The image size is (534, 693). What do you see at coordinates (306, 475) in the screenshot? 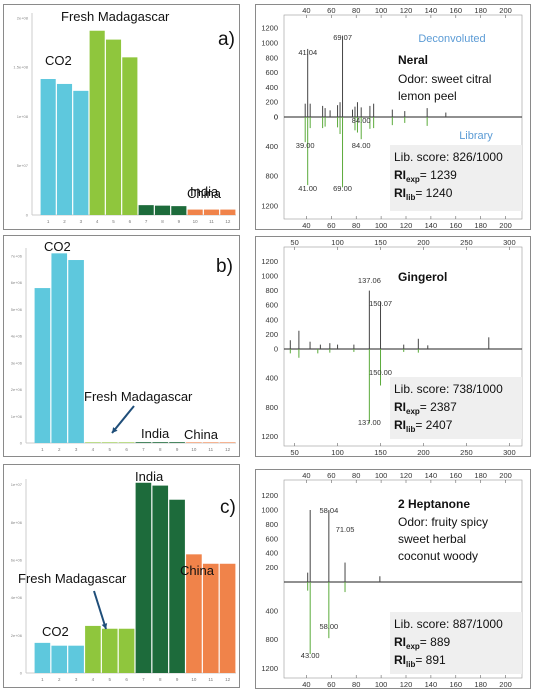
I see `x-tick-label: 40` at bounding box center [306, 475].